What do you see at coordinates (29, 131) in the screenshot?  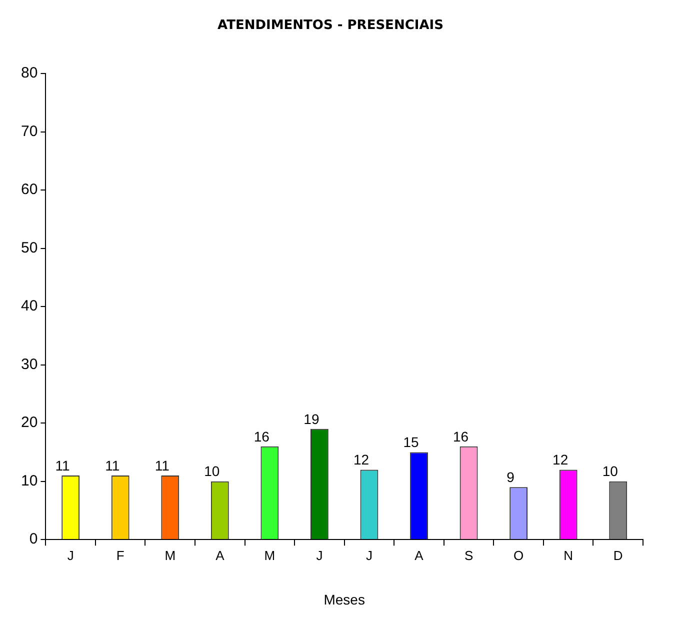 I see `y-tick-label: 70` at bounding box center [29, 131].